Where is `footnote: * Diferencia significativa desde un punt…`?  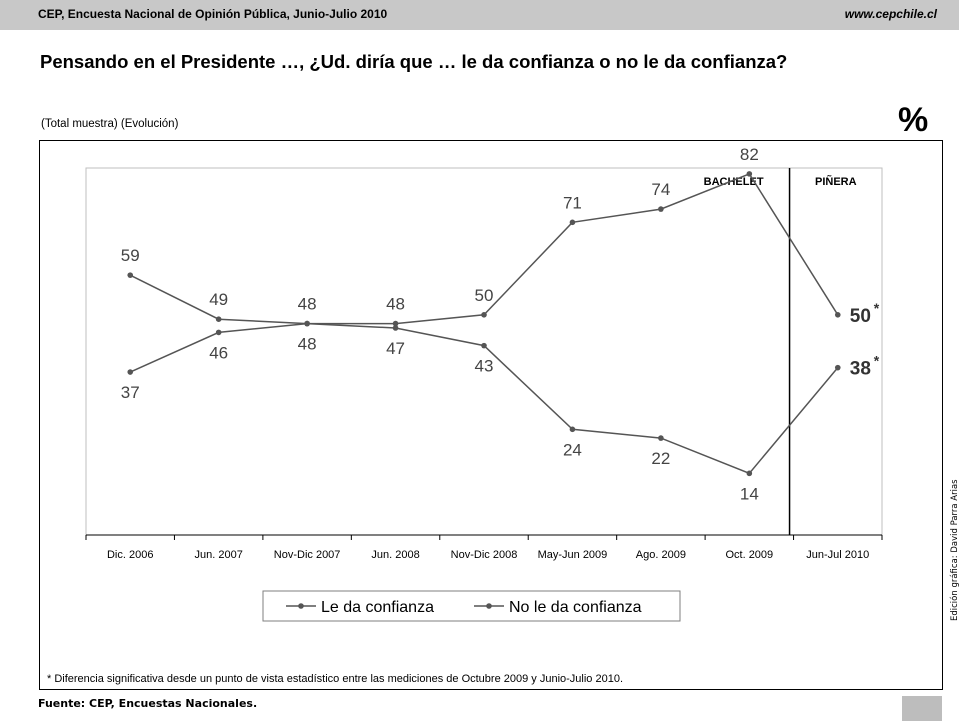 footnote: * Diferencia significativa desde un punt… is located at coordinates (335, 679).